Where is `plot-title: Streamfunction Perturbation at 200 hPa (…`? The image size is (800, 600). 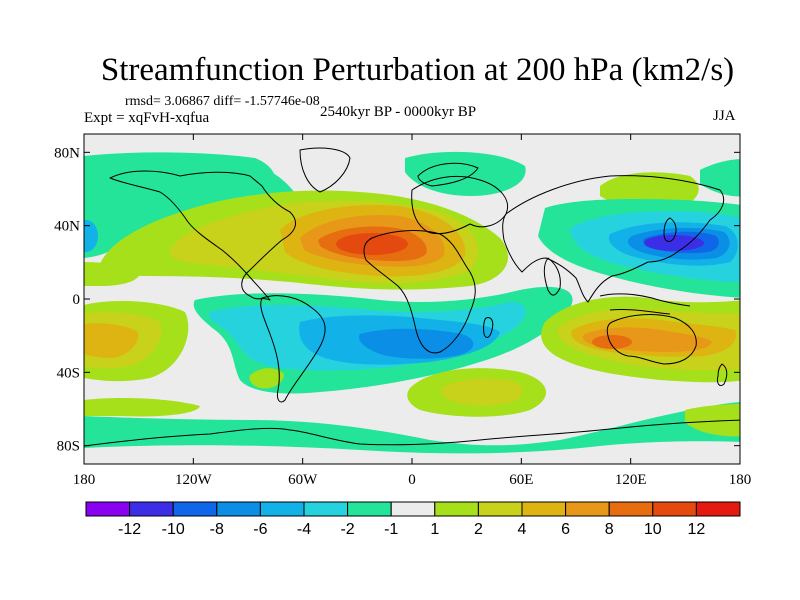
plot-title: Streamfunction Perturbation at 200 hPa (… is located at coordinates (417, 70).